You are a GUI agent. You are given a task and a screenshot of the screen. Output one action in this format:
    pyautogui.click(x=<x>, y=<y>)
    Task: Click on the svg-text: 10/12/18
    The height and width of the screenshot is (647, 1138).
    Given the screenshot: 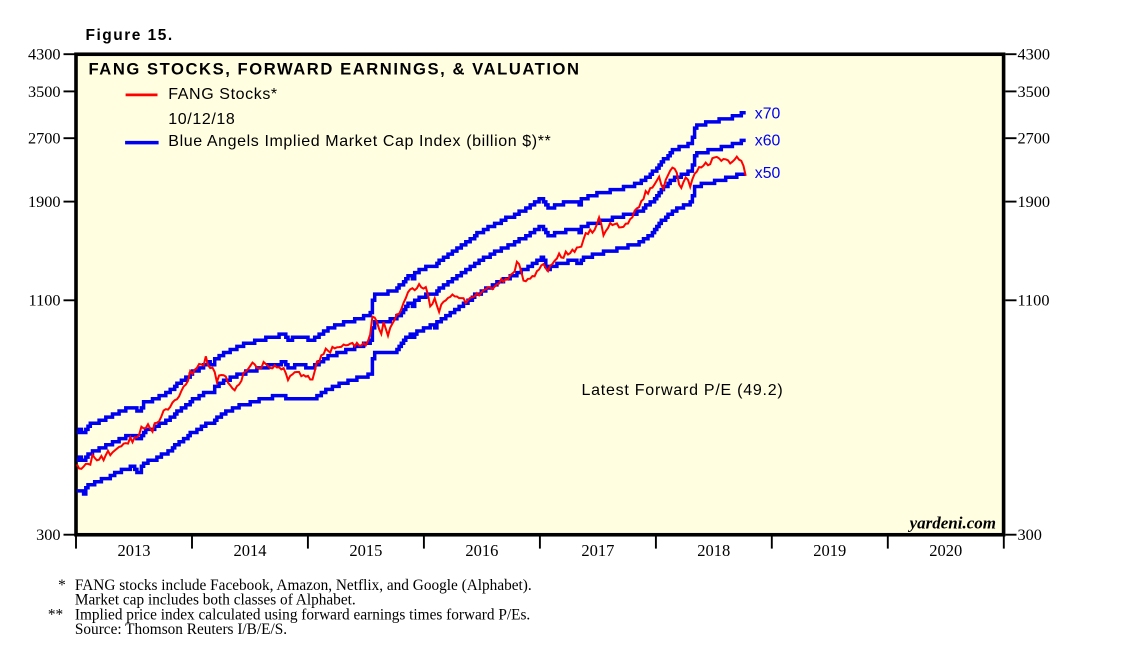 What is the action you would take?
    pyautogui.click(x=201, y=119)
    